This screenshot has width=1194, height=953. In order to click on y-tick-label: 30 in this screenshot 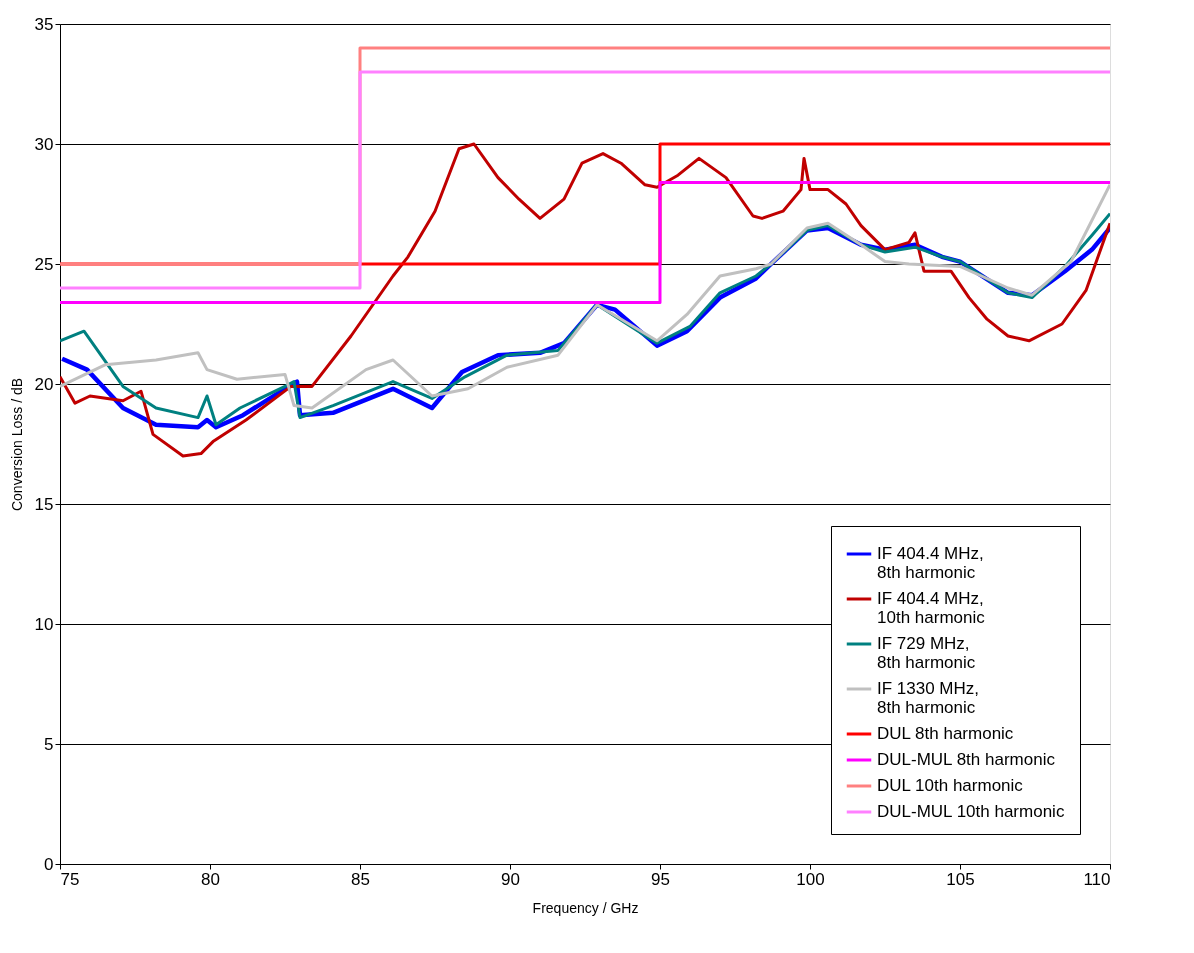, I will do `click(44, 144)`.